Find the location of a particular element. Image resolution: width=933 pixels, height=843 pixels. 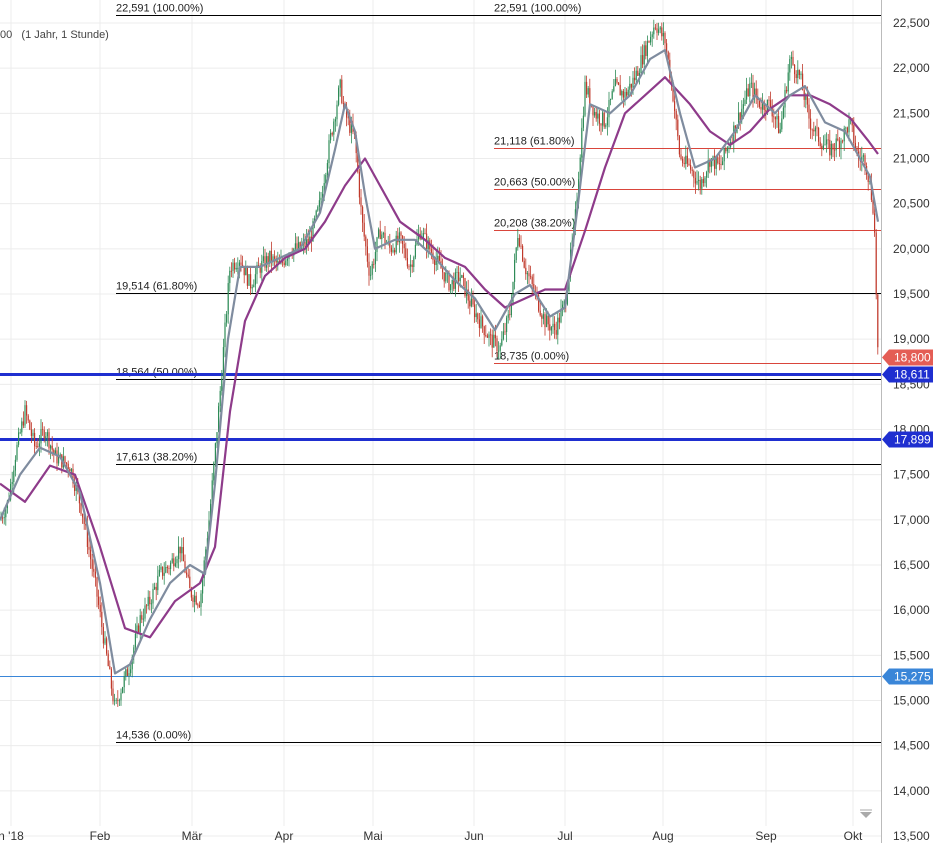

x-axis: n '18 Feb Mär Apr Mai Jun Jul Aug Sep Okt is located at coordinates (431, 836).